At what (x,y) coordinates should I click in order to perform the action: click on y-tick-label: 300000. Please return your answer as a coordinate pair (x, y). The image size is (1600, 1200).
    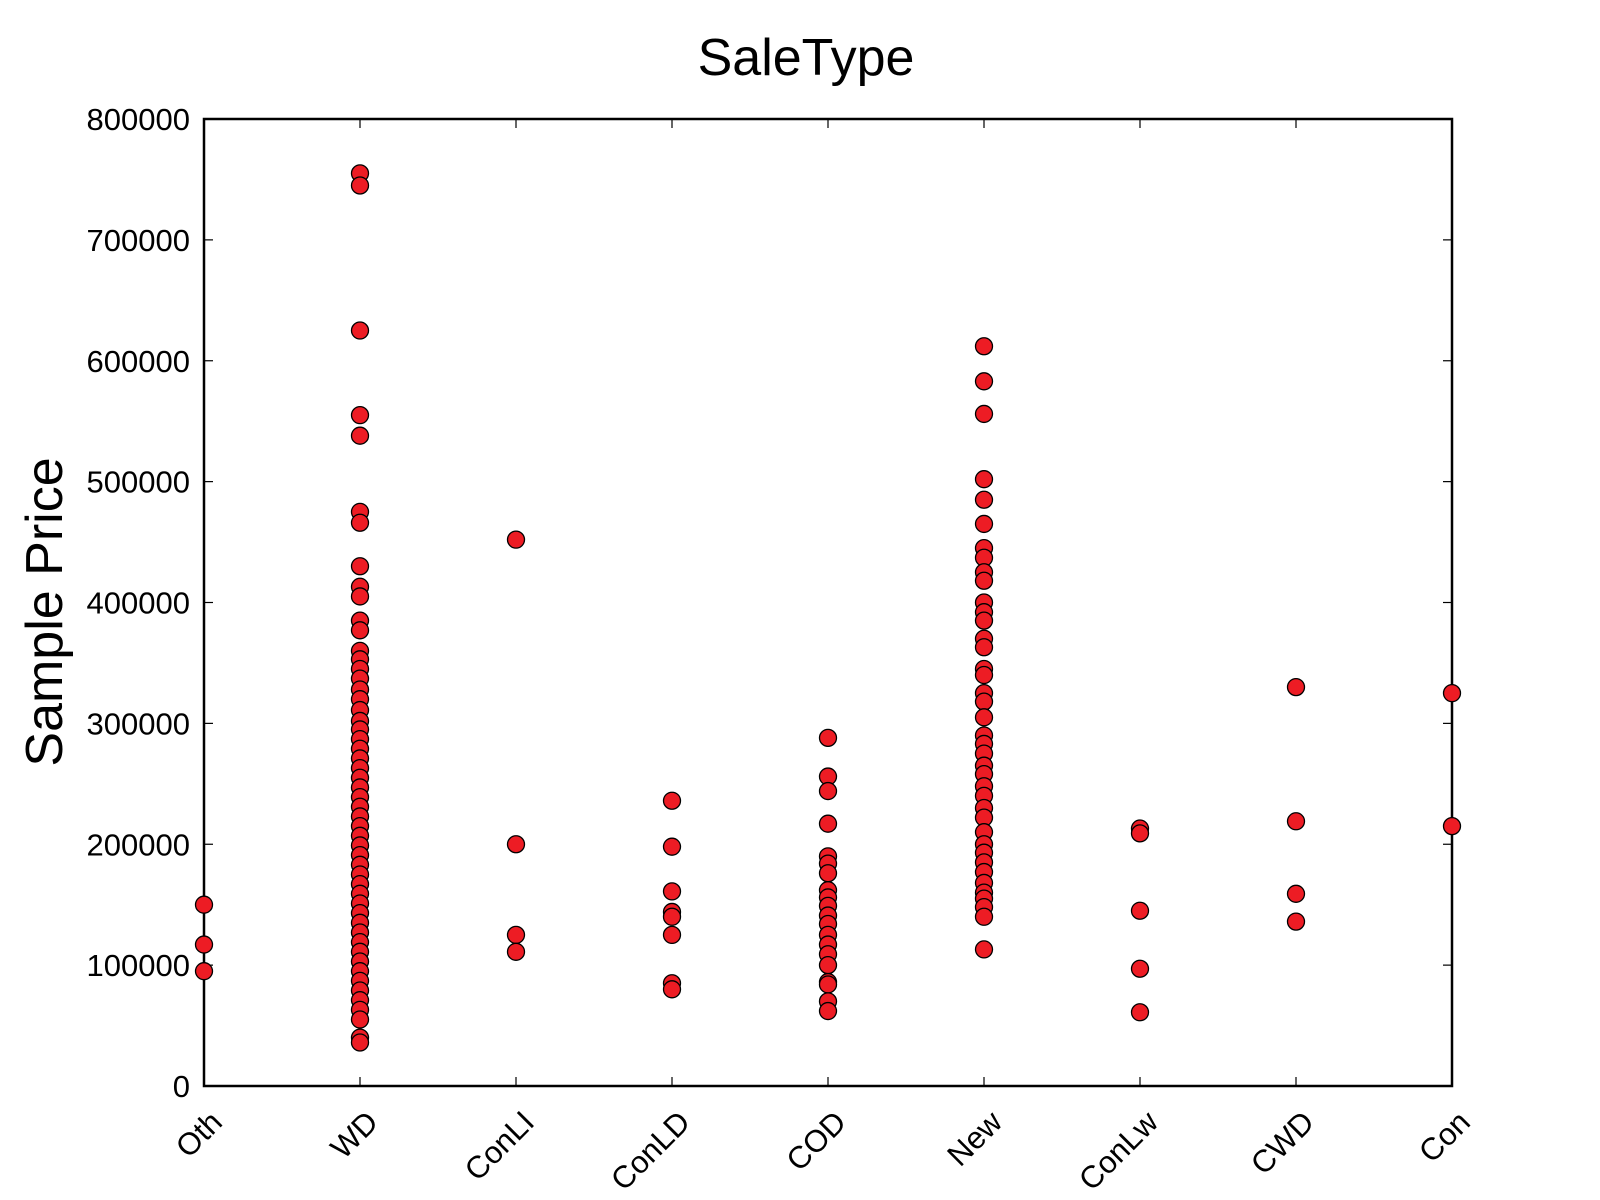
    Looking at the image, I should click on (138, 723).